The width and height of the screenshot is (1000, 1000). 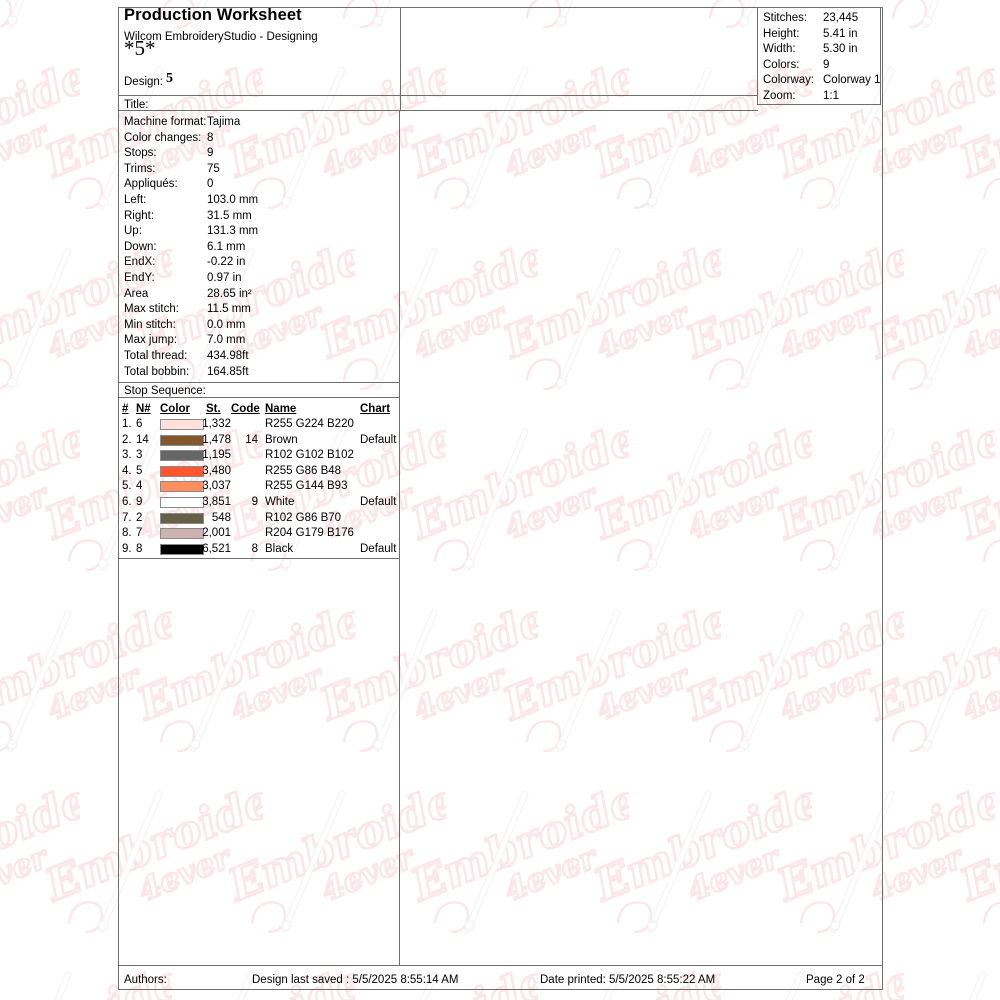 I want to click on stop-row-index: 7., so click(x=127, y=517).